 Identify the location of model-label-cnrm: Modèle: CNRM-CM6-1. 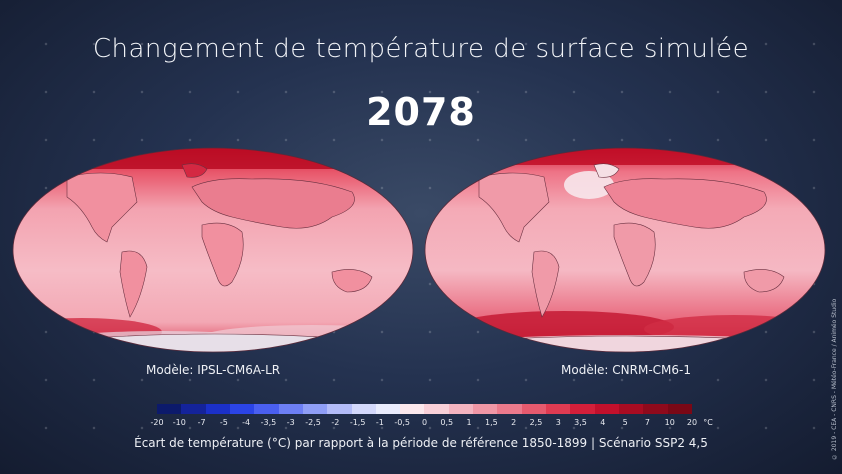
(626, 370).